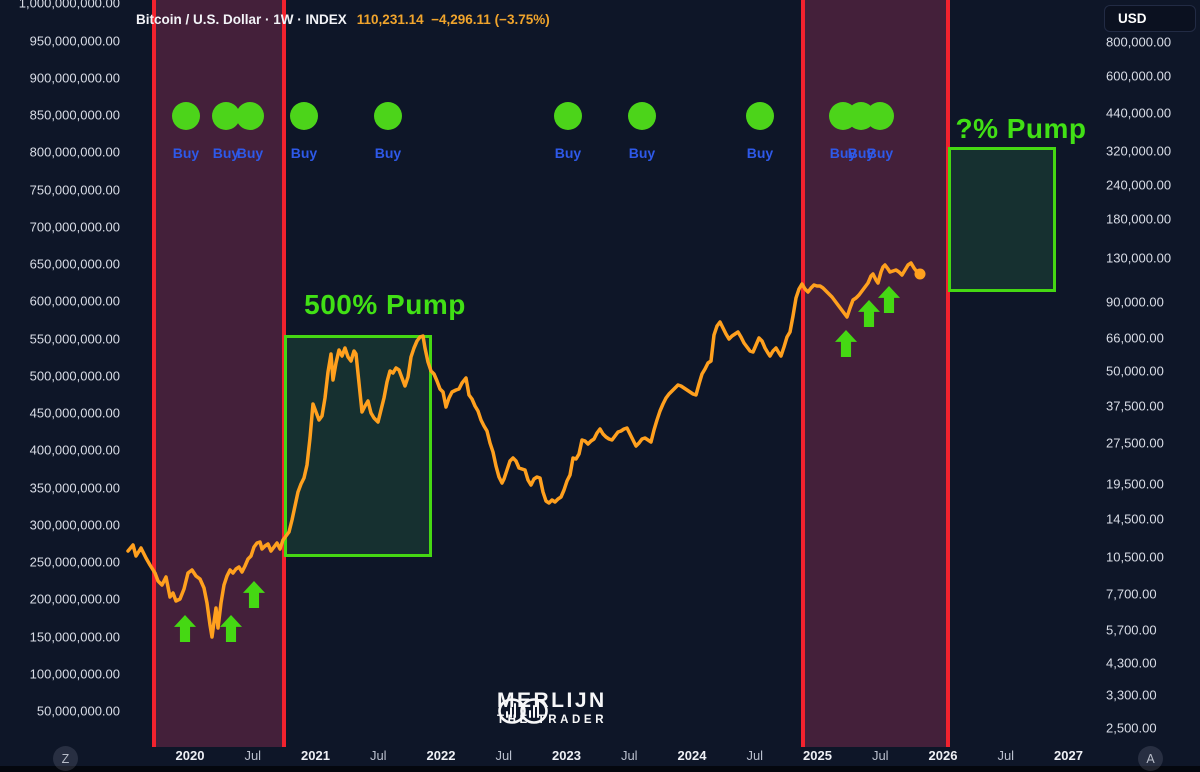 This screenshot has width=1200, height=772. Describe the element at coordinates (315, 755) in the screenshot. I see `time-axis-label: 2021` at that location.